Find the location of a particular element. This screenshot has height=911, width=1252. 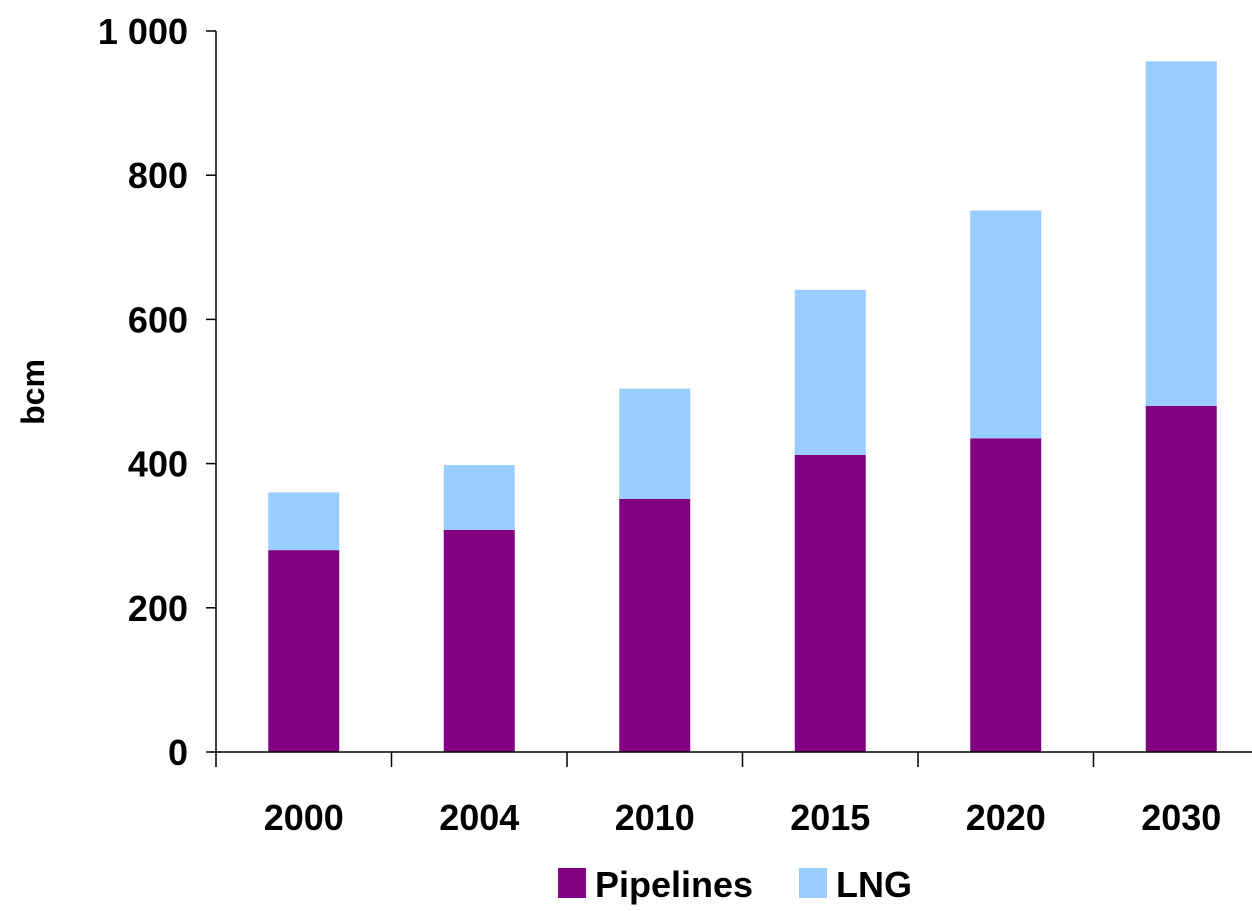

legend: Pipelines LNG is located at coordinates (735, 884).